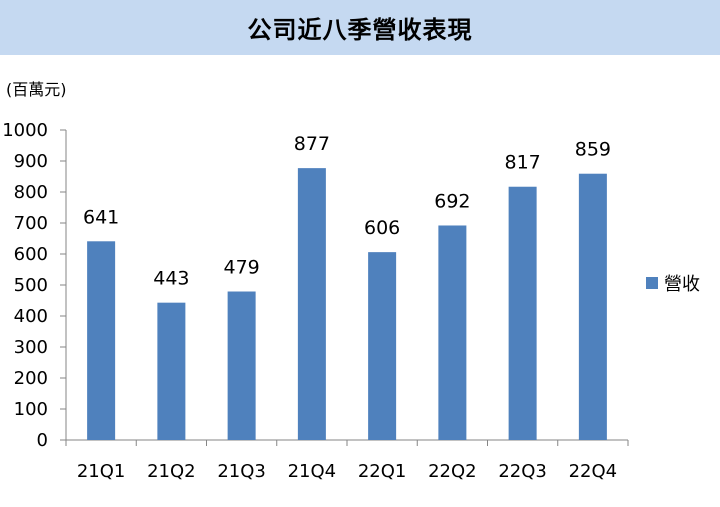 This screenshot has width=720, height=507. What do you see at coordinates (171, 371) in the screenshot?
I see `bar-21q2` at bounding box center [171, 371].